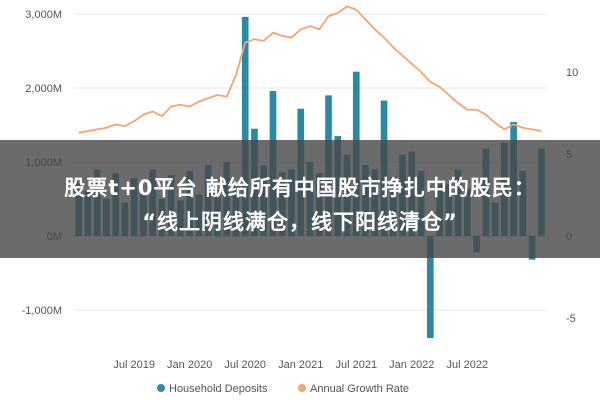 The width and height of the screenshot is (600, 400). Describe the element at coordinates (161, 388) in the screenshot. I see `legend-swatch-household-deposits` at that location.